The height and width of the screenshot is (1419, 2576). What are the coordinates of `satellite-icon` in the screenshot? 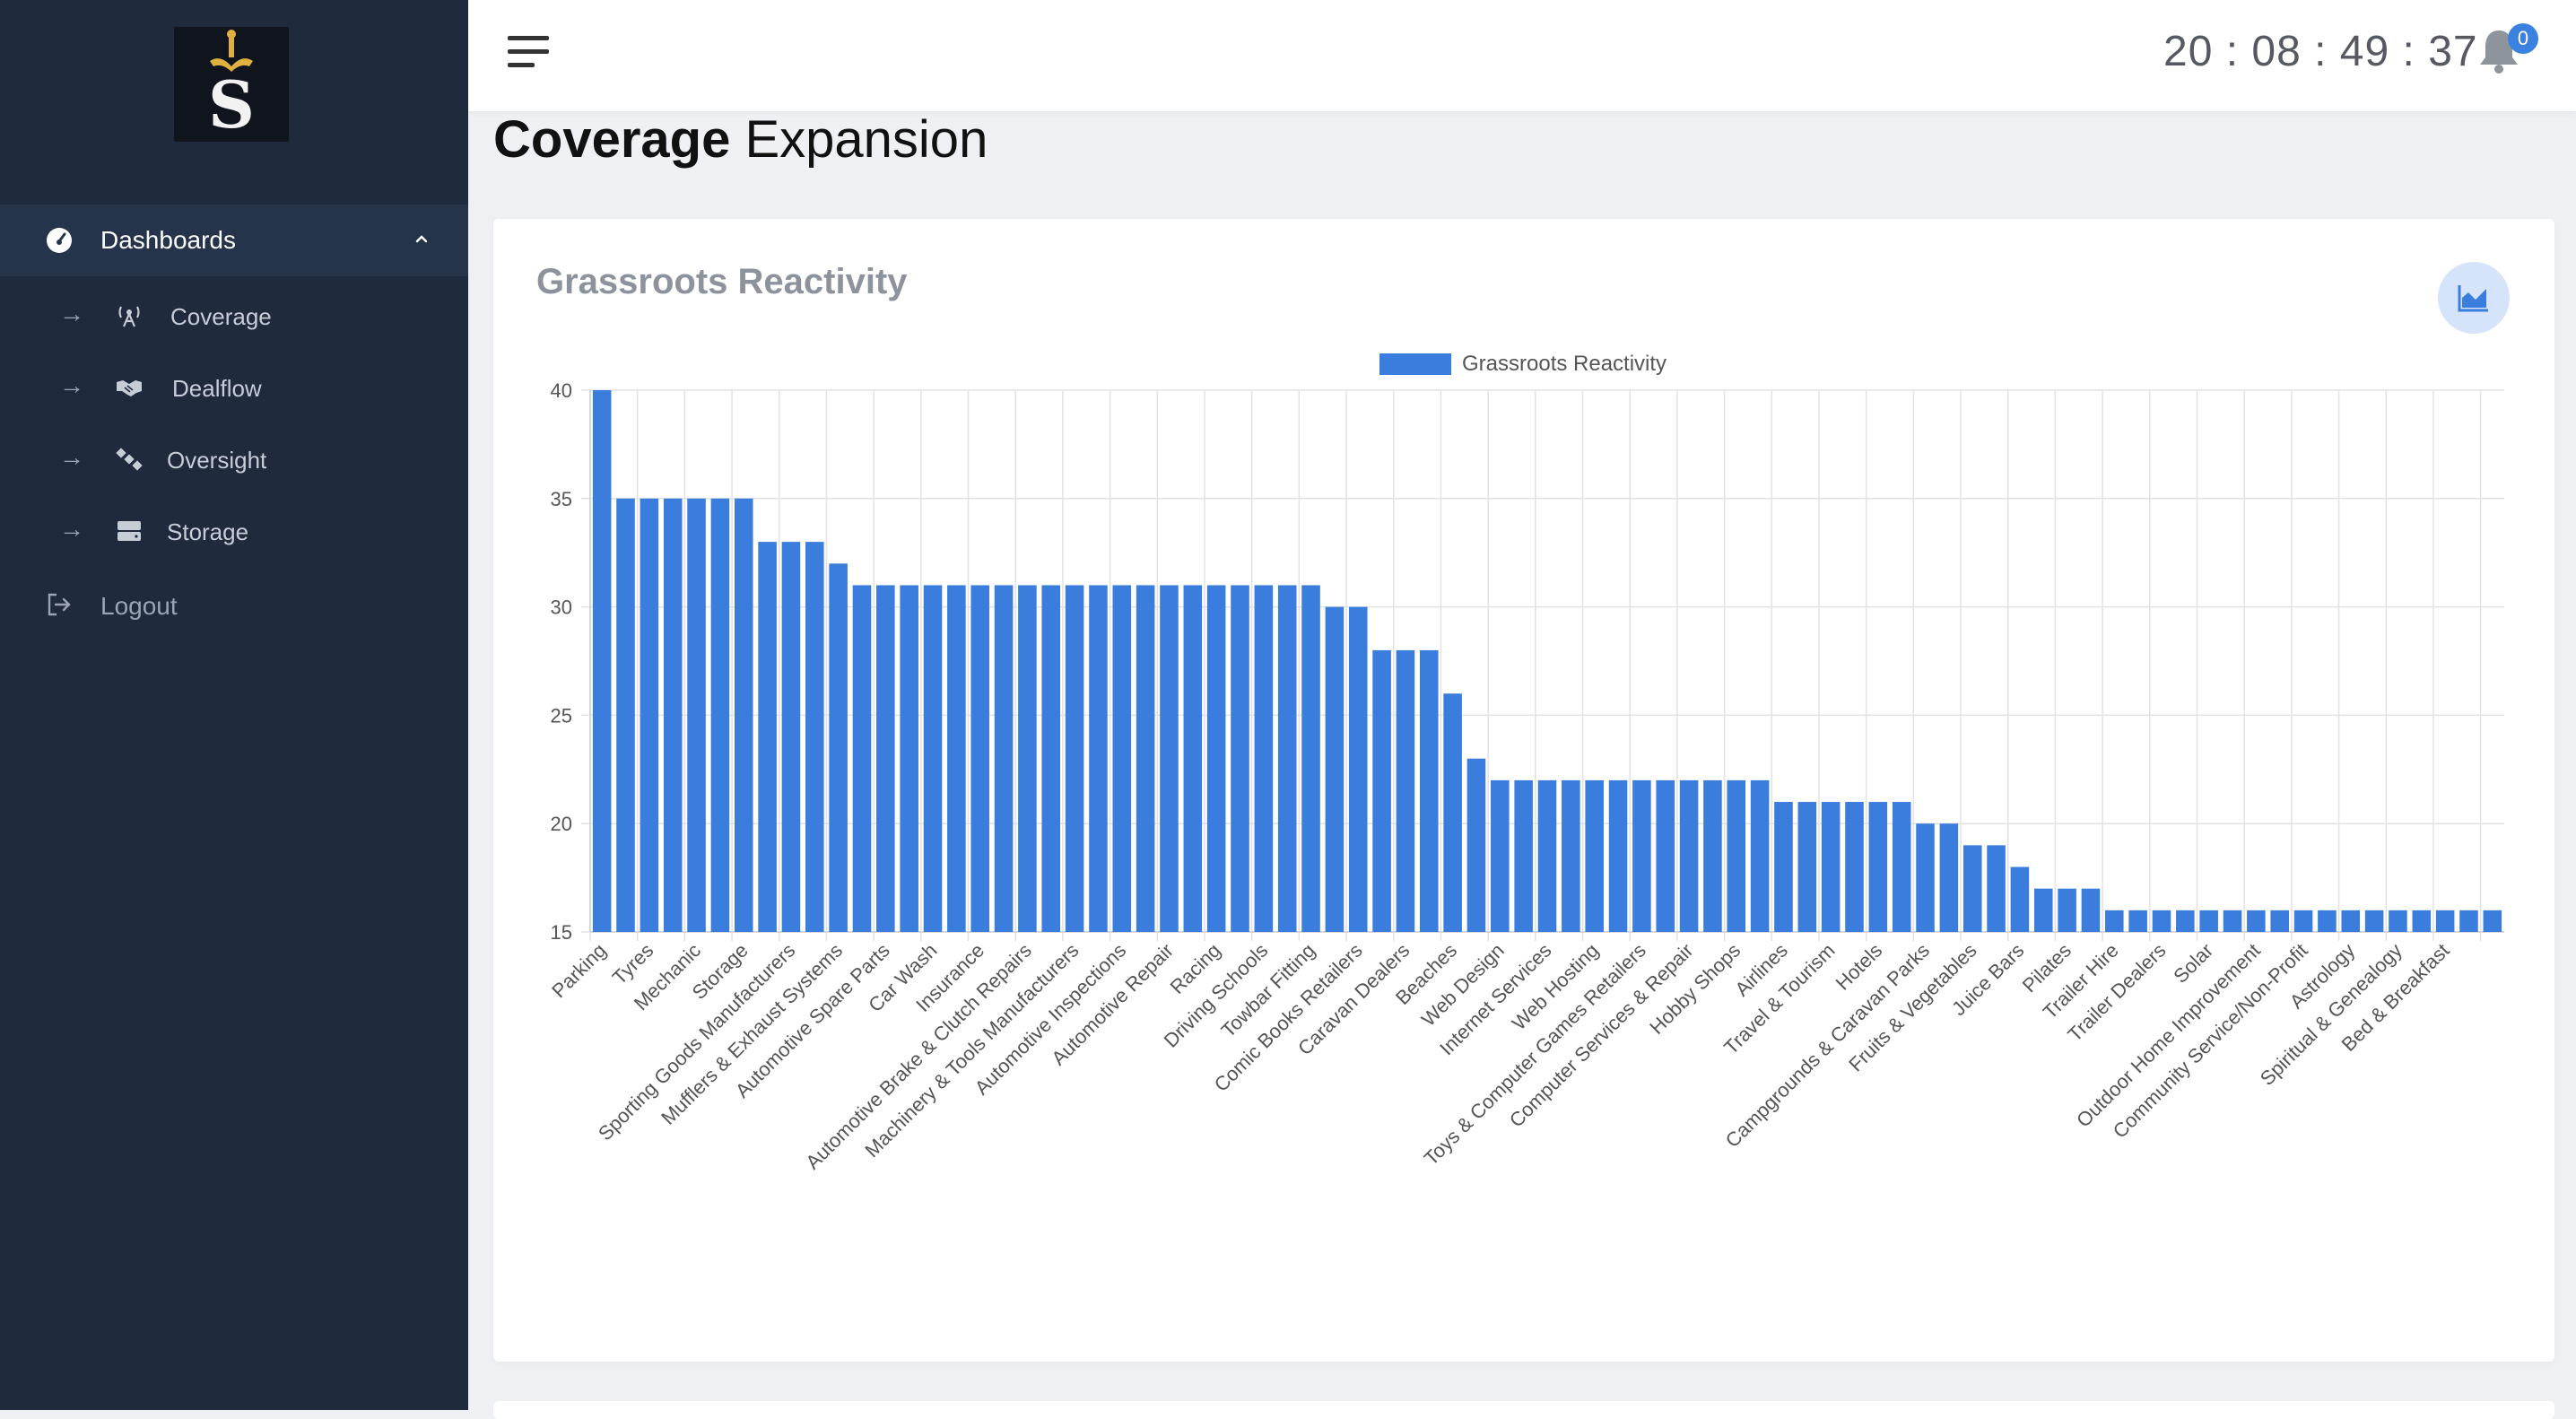 It's located at (129, 460).